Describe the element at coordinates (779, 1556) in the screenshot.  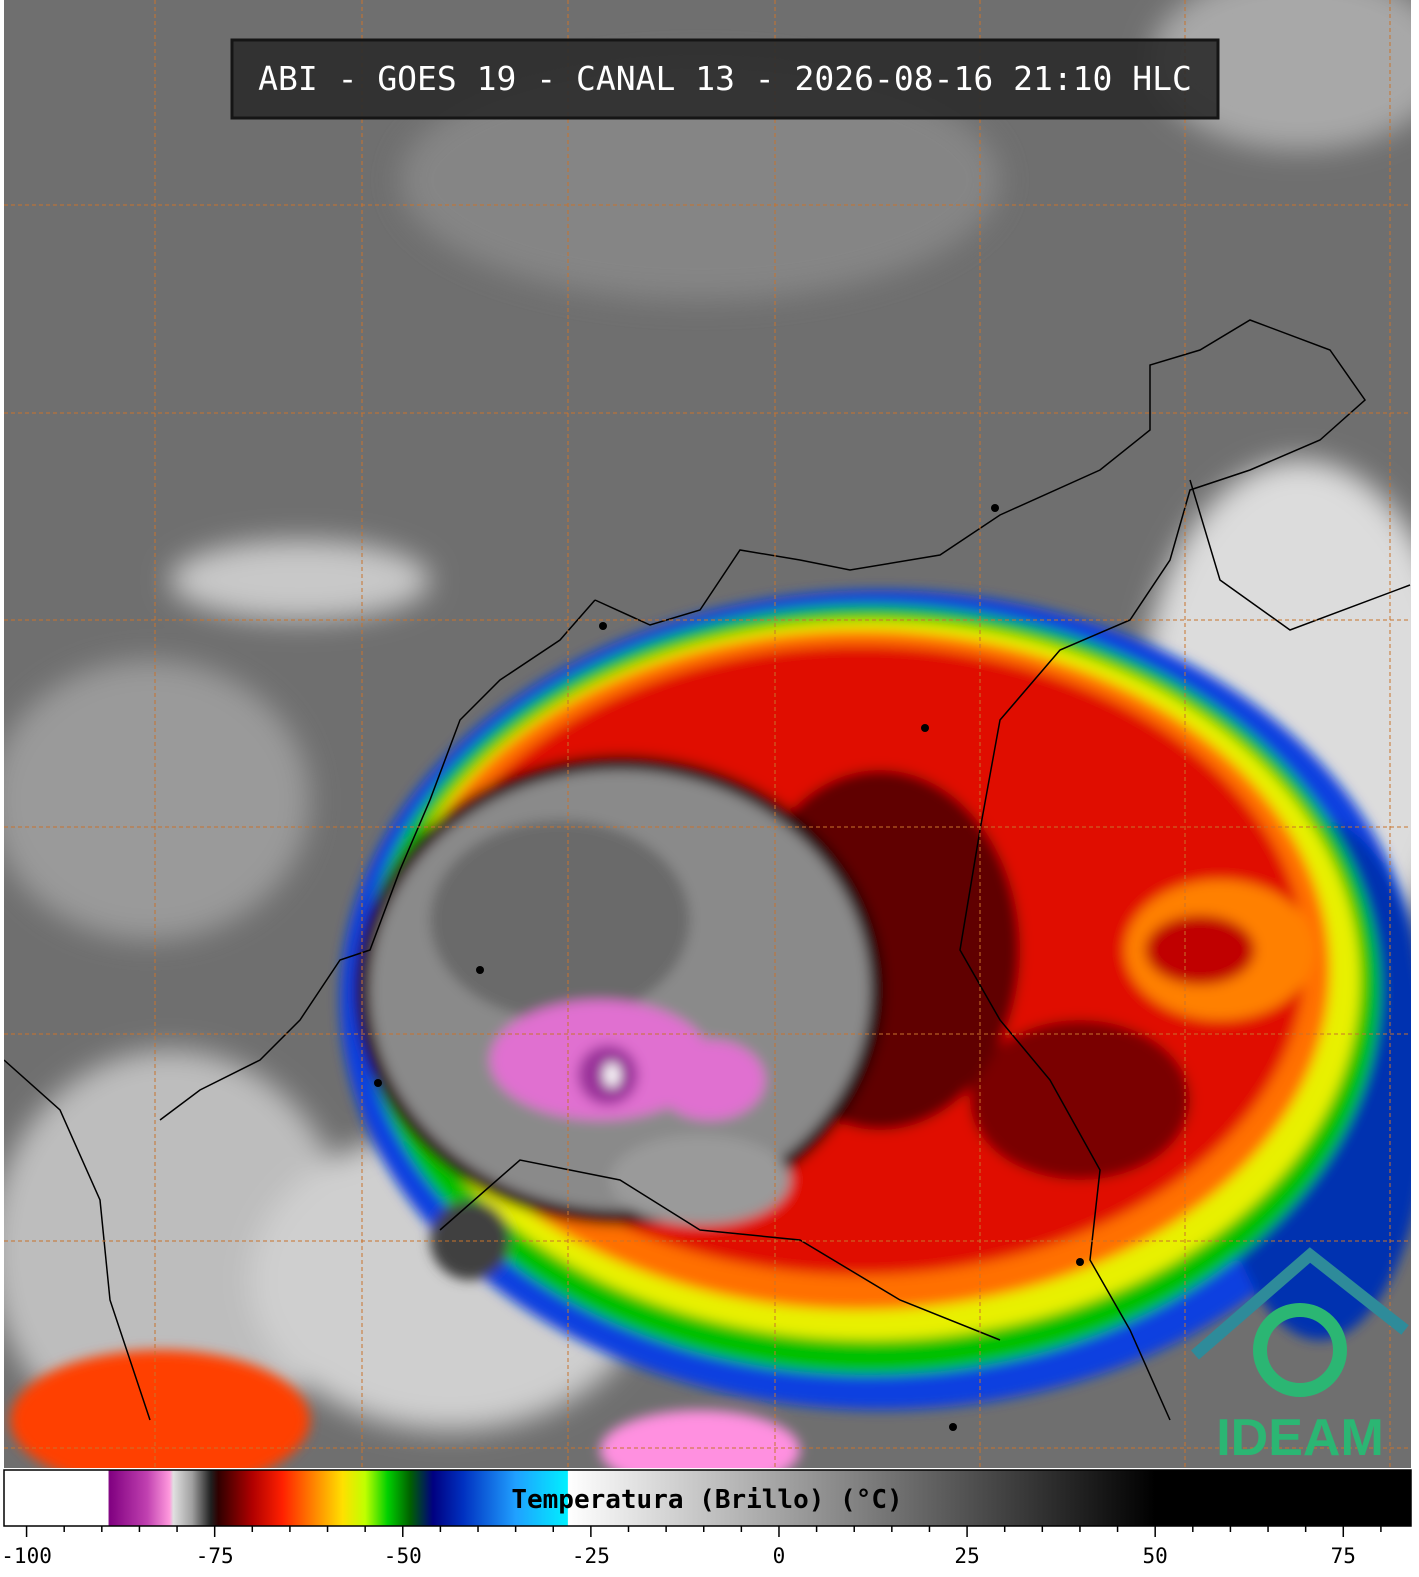
I see `tick-label: 0` at that location.